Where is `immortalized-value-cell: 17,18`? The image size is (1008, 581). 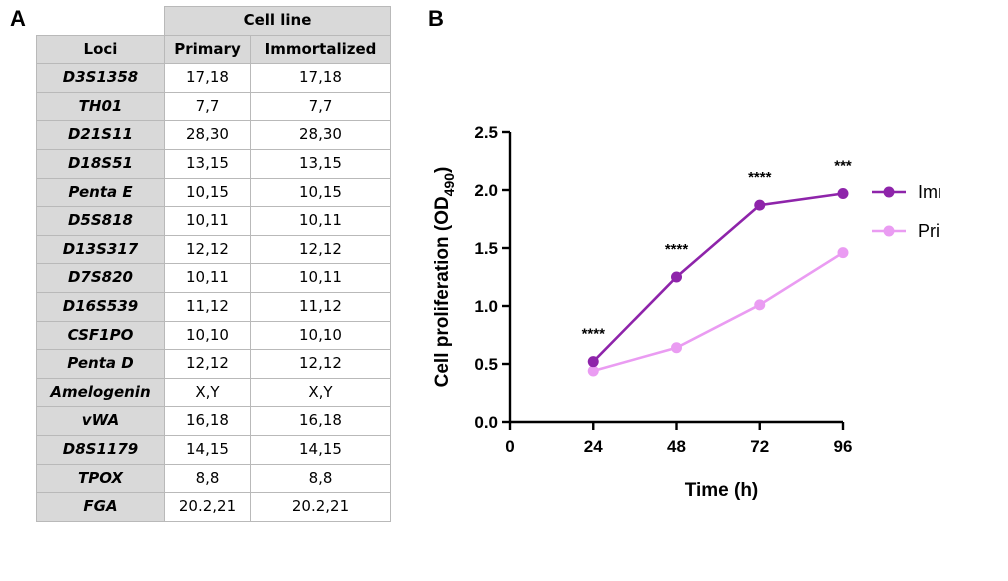 immortalized-value-cell: 17,18 is located at coordinates (320, 78).